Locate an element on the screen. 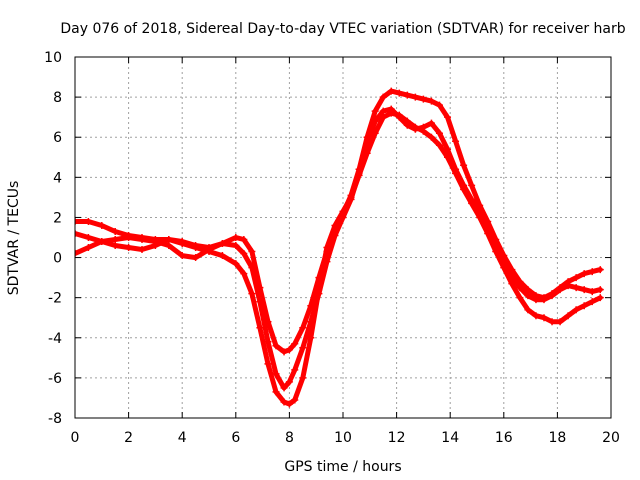  x-tick-label: 10 is located at coordinates (343, 438).